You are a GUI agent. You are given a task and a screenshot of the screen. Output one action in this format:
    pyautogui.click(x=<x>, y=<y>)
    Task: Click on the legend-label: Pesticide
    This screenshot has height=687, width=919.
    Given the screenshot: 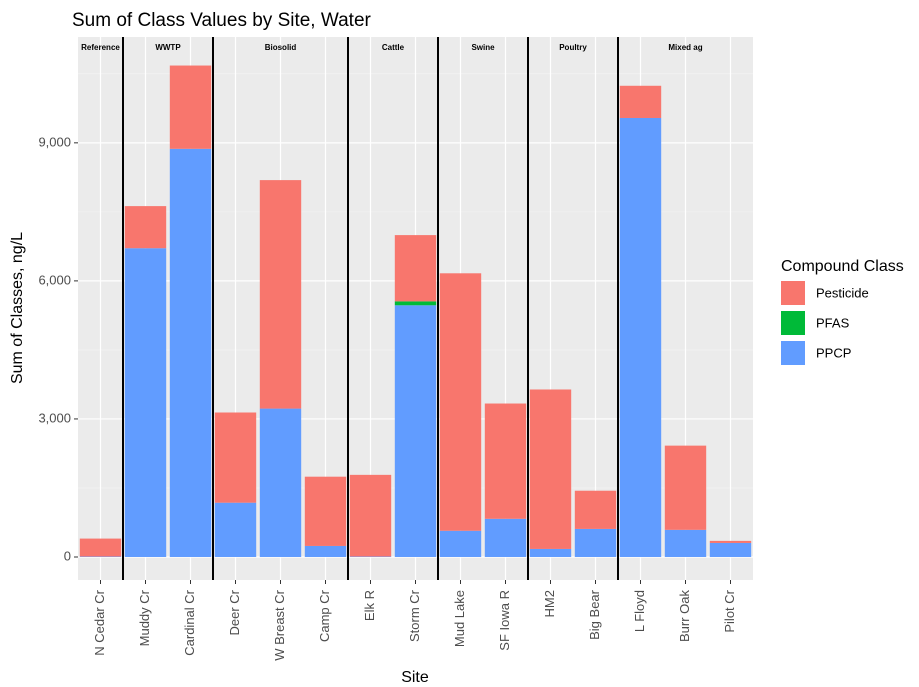 What is the action you would take?
    pyautogui.click(x=842, y=292)
    